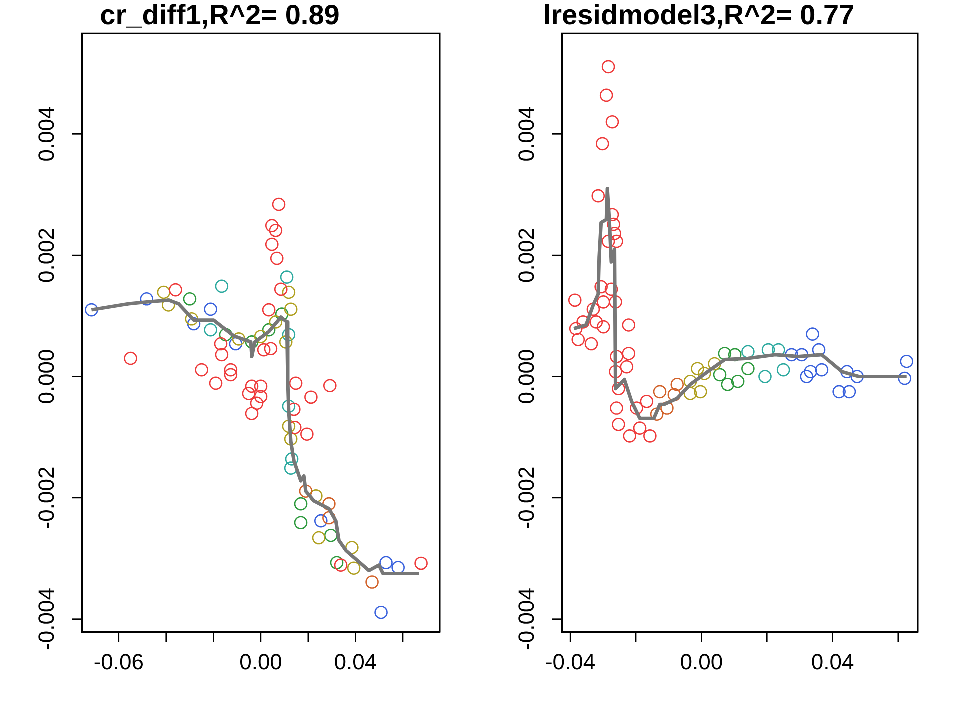 The height and width of the screenshot is (707, 960). What do you see at coordinates (699, 15) in the screenshot?
I see `chart-title: lresidmodel3,R^2= 0.77` at bounding box center [699, 15].